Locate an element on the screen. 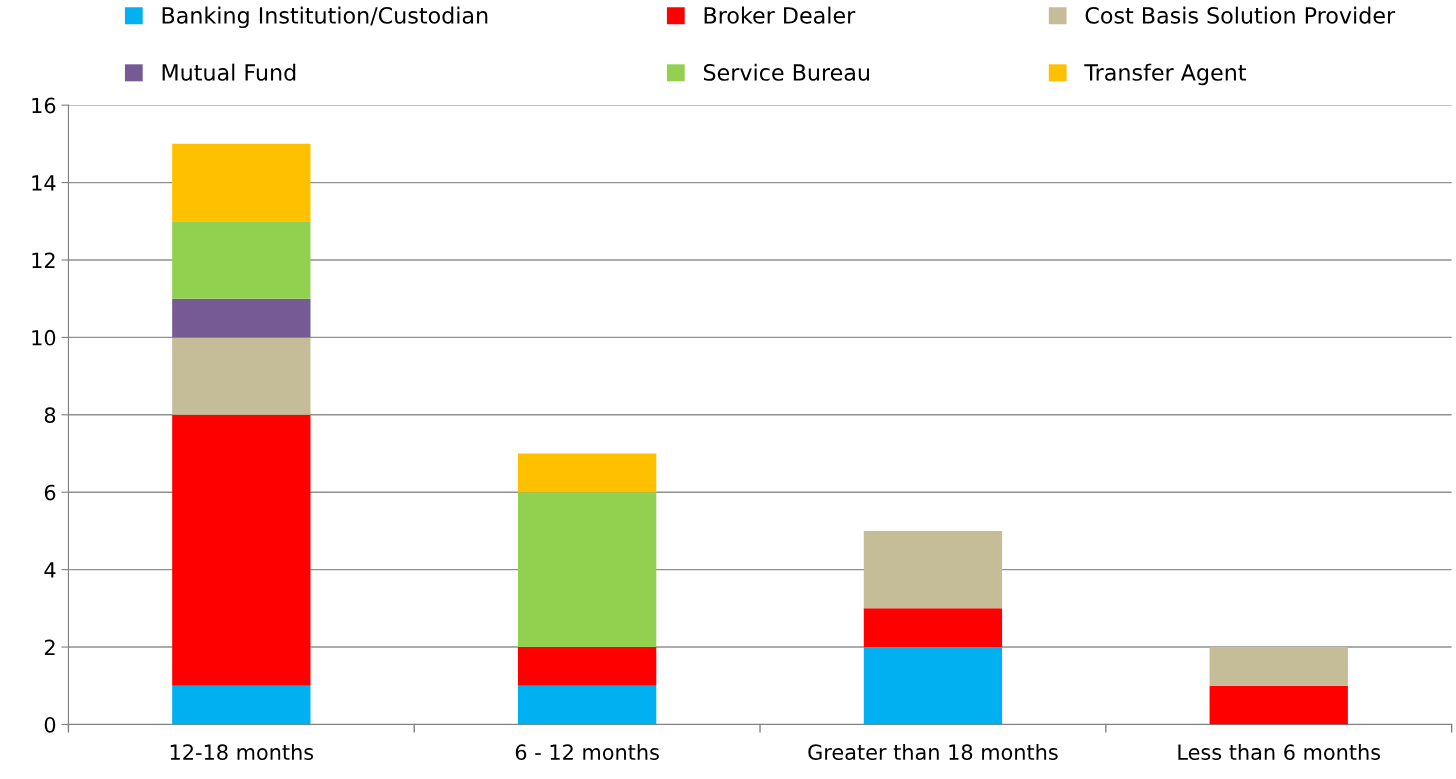  legend-label: Cost Basis Solution Provider is located at coordinates (1240, 15).